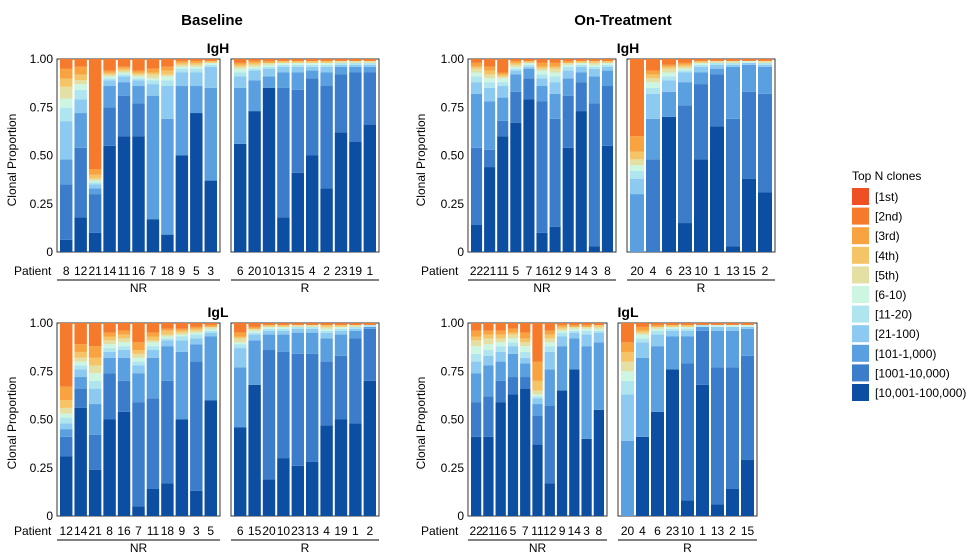  Describe the element at coordinates (81, 531) in the screenshot. I see `patient-label: 14` at that location.